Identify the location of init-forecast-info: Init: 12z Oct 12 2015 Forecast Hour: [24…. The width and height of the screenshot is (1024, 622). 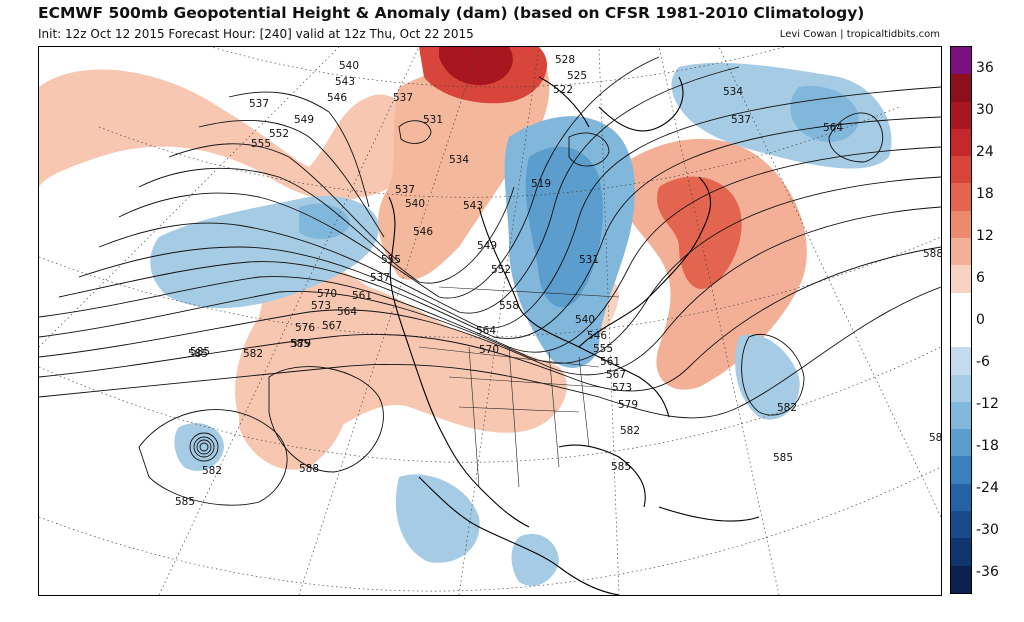
(256, 34).